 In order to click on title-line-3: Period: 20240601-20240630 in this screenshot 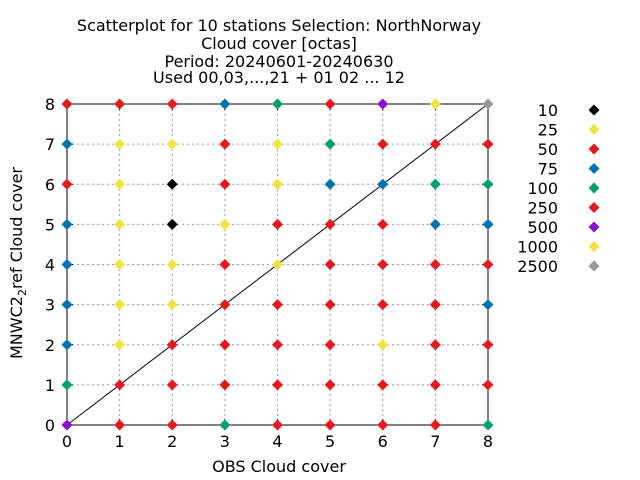, I will do `click(278, 61)`.